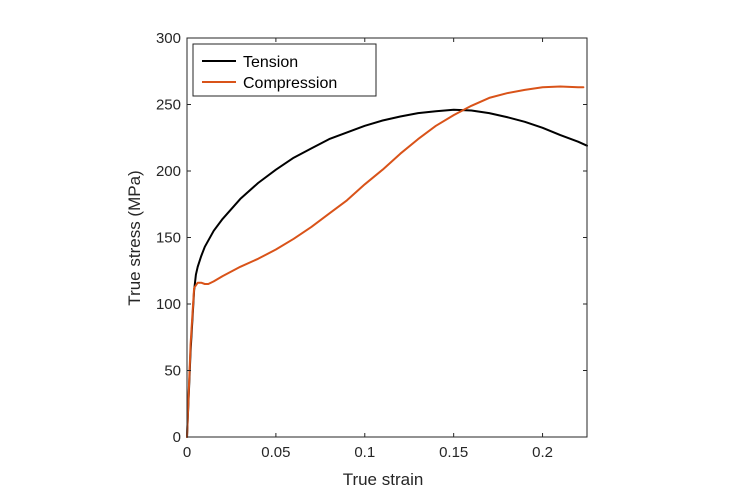 The height and width of the screenshot is (491, 747). Describe the element at coordinates (177, 437) in the screenshot. I see `y-tick-label: 0` at that location.